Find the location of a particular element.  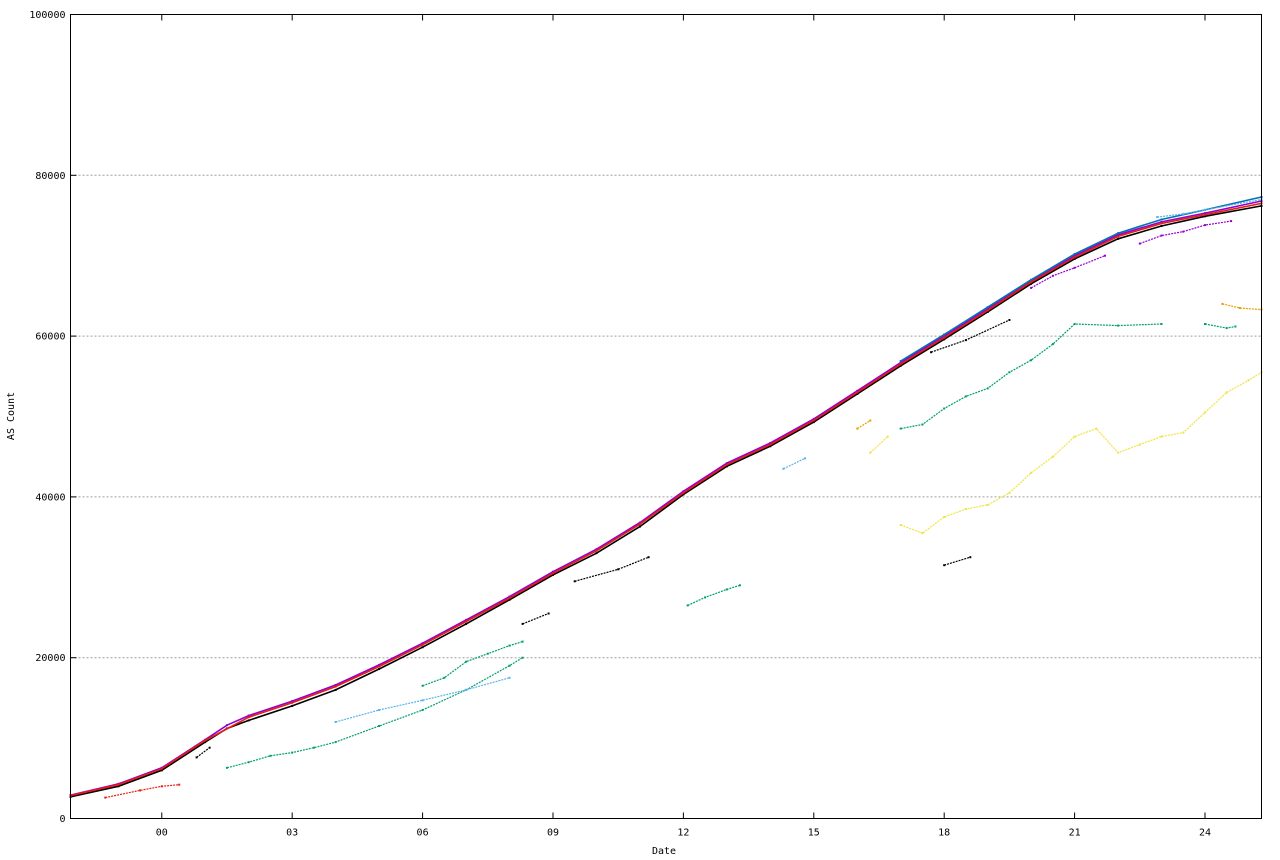

y-tick-label: 100000 is located at coordinates (47, 15).